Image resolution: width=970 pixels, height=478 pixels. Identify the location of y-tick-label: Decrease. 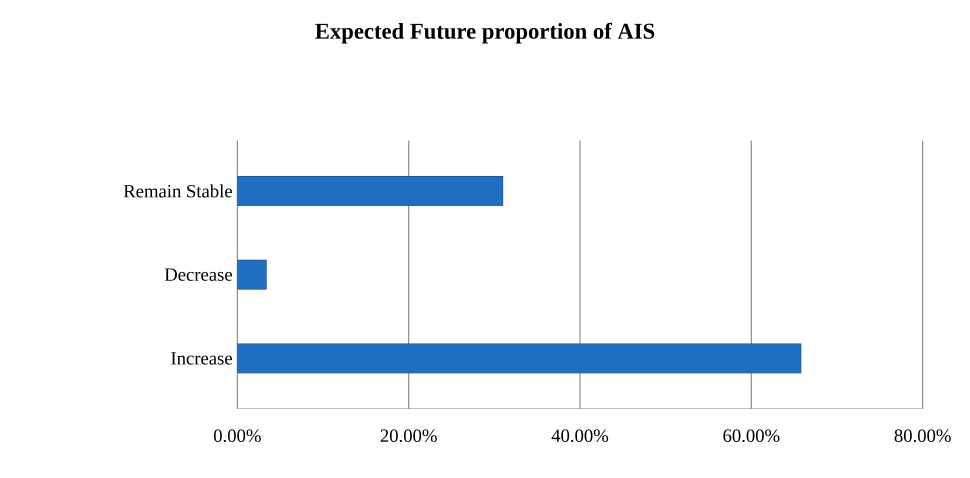
(198, 274).